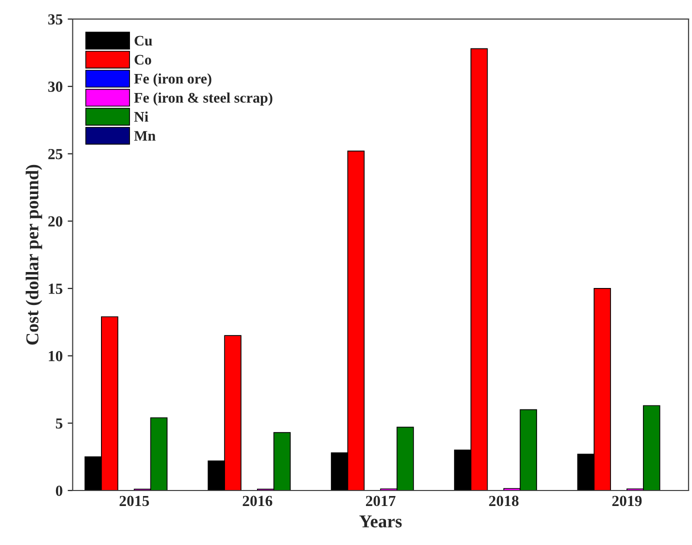 The height and width of the screenshot is (545, 692). What do you see at coordinates (145, 136) in the screenshot?
I see `legend-label: Mn` at bounding box center [145, 136].